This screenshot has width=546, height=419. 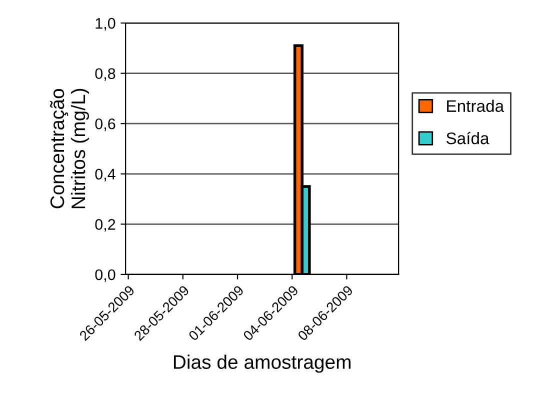 What do you see at coordinates (105, 275) in the screenshot?
I see `y-tick-label: 0,0` at bounding box center [105, 275].